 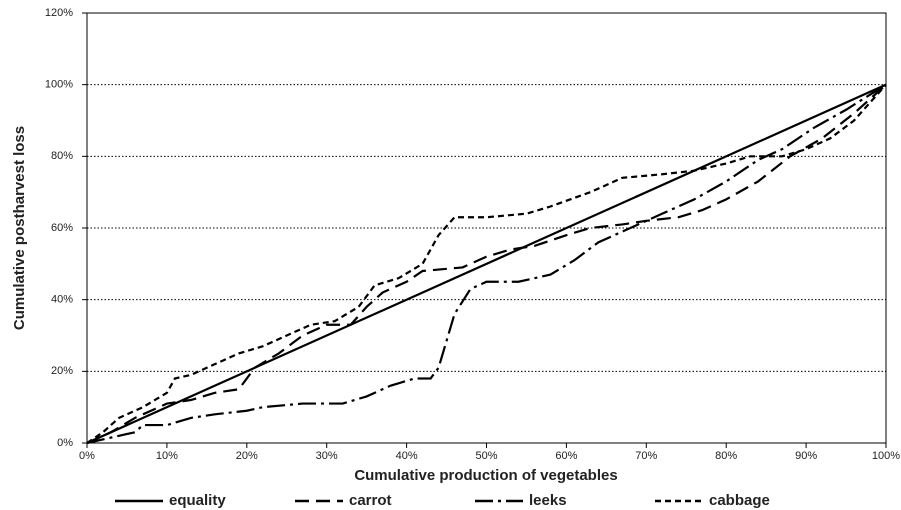 What do you see at coordinates (87, 456) in the screenshot?
I see `x-tick-label: 0%` at bounding box center [87, 456].